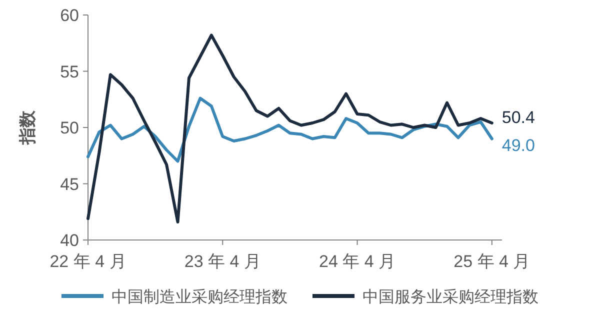 Image resolution: width=600 pixels, height=320 pixels. I want to click on legend-label: 中国制造业采购经理指数, so click(200, 297).